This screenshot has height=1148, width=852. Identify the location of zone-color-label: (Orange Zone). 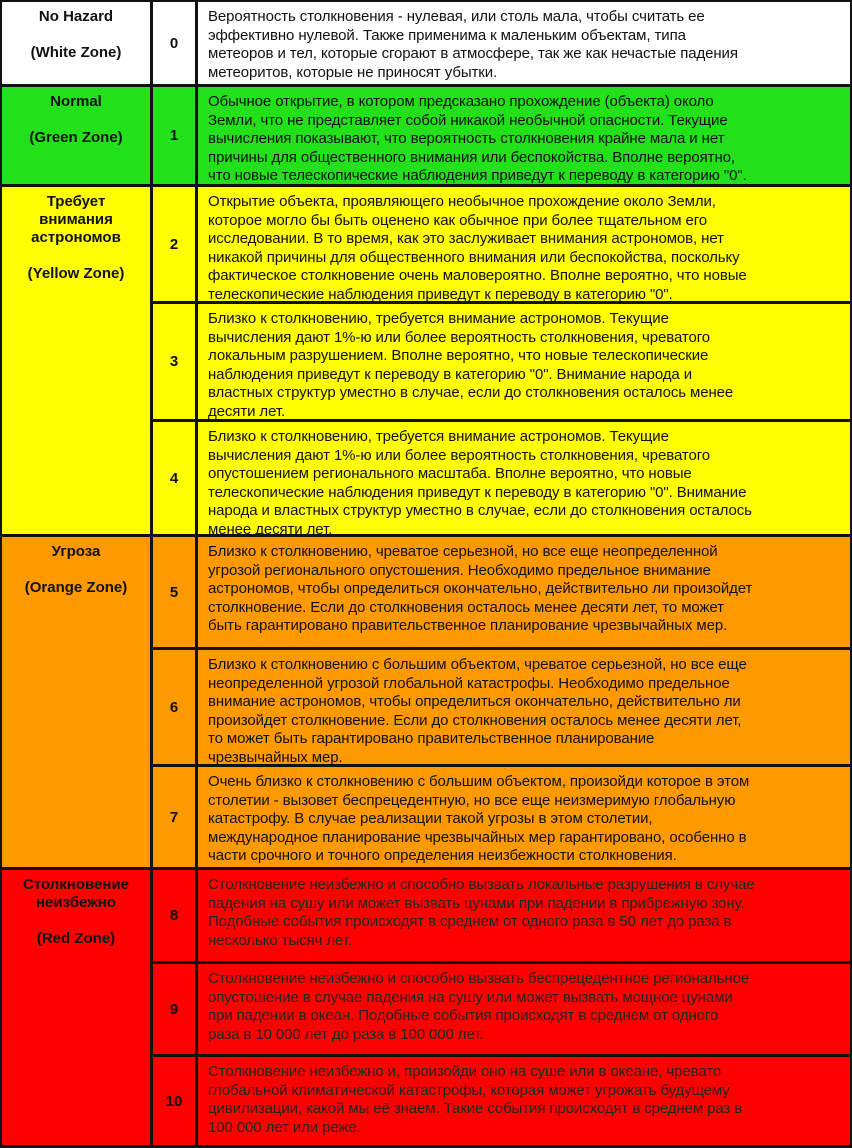
(76, 587).